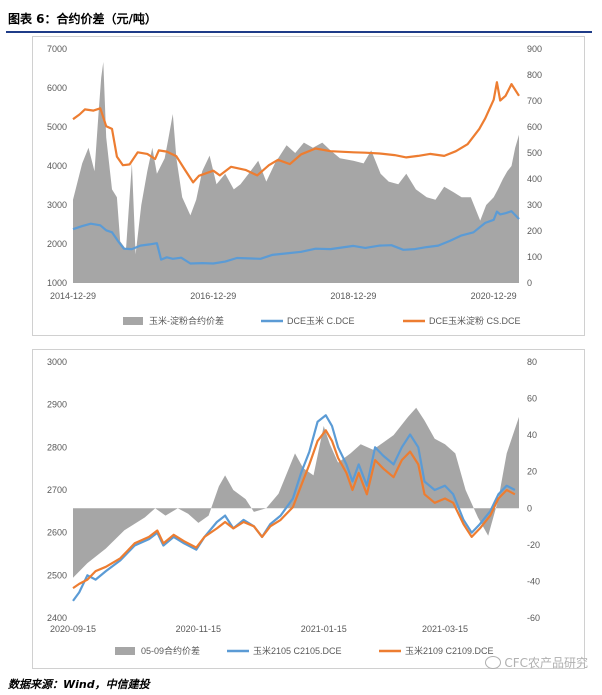 Image resolution: width=602 pixels, height=695 pixels. I want to click on y-right-tick-label: 800, so click(534, 75).